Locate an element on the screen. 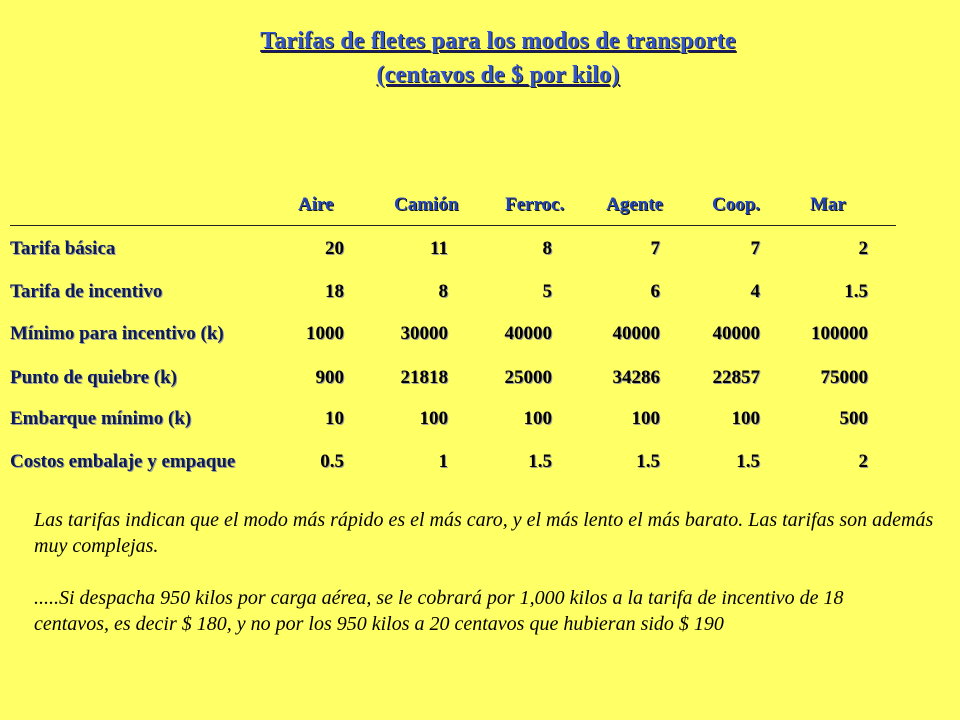 Image resolution: width=960 pixels, height=720 pixels. column-header: Ferroc. is located at coordinates (535, 204).